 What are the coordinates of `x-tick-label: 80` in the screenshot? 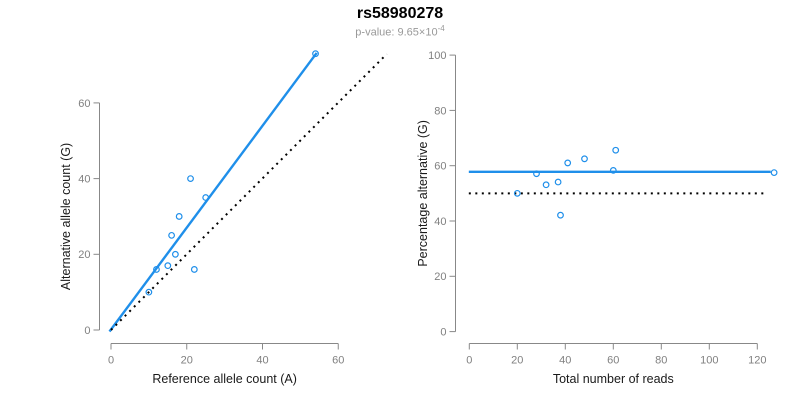 It's located at (661, 361).